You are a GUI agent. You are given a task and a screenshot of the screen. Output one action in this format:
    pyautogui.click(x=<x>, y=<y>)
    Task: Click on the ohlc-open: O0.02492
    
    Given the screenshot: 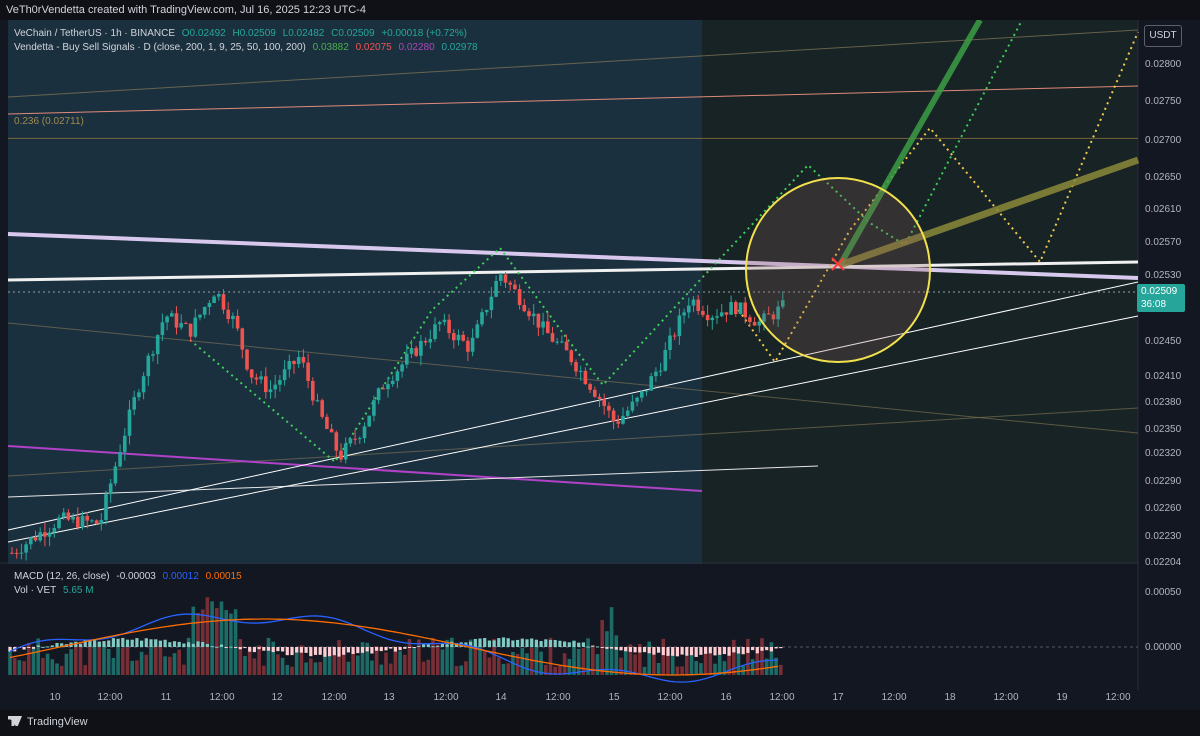 What is the action you would take?
    pyautogui.click(x=203, y=33)
    